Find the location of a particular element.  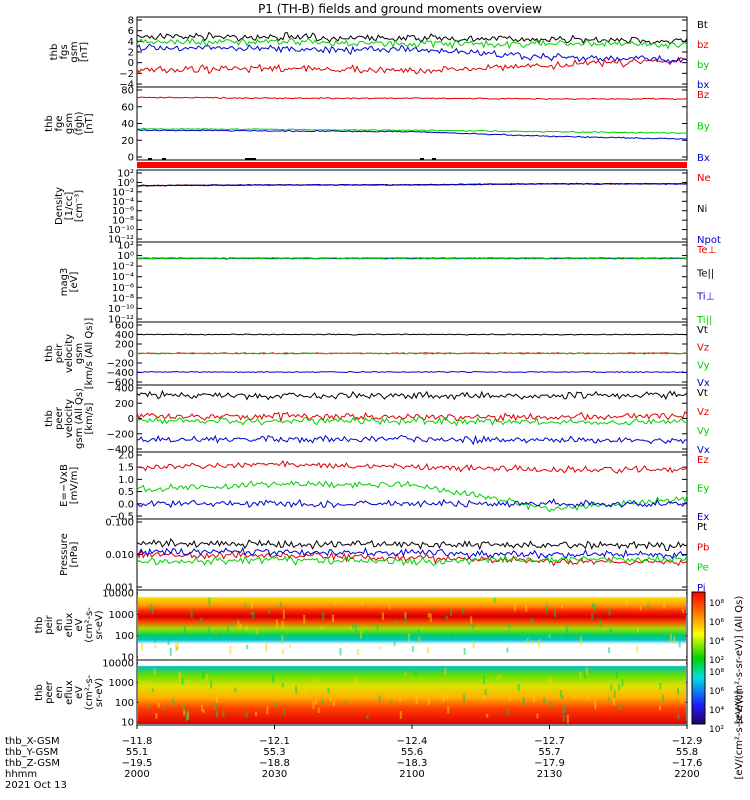

bottom-tick-value: −12.9 is located at coordinates (687, 741).